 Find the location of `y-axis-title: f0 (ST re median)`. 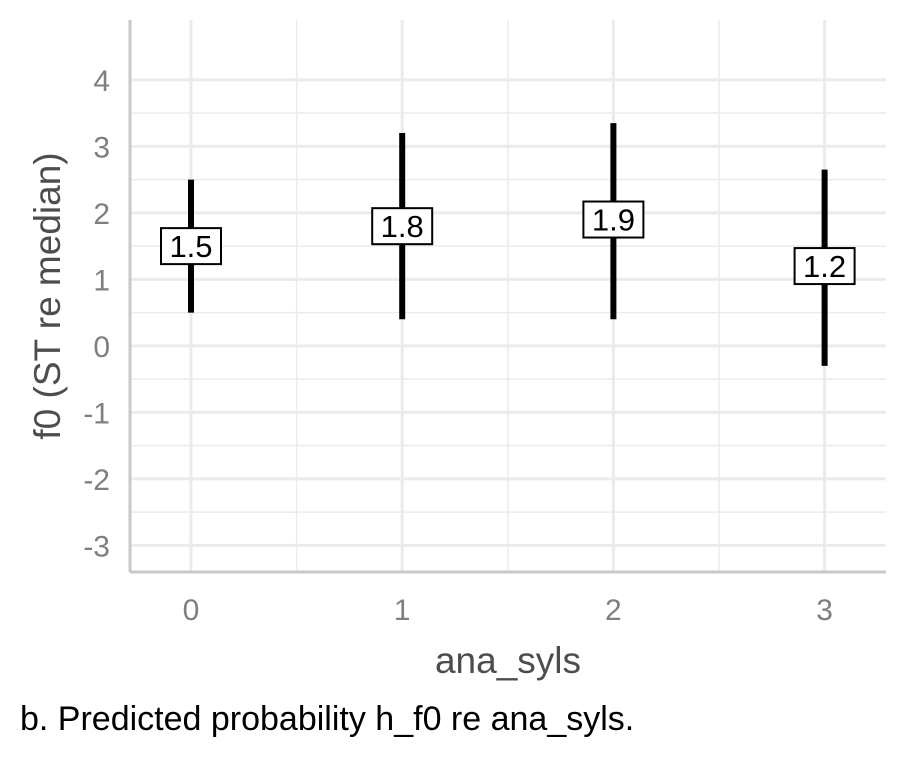

y-axis-title: f0 (ST re median) is located at coordinates (47, 295).